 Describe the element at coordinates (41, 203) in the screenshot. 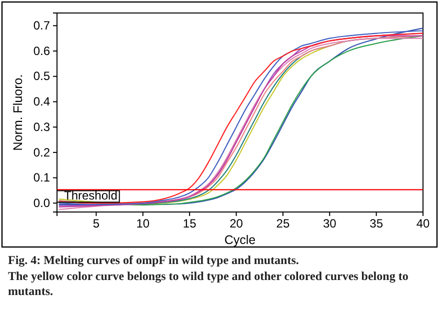

I see `y-tick-label: 0.0` at that location.